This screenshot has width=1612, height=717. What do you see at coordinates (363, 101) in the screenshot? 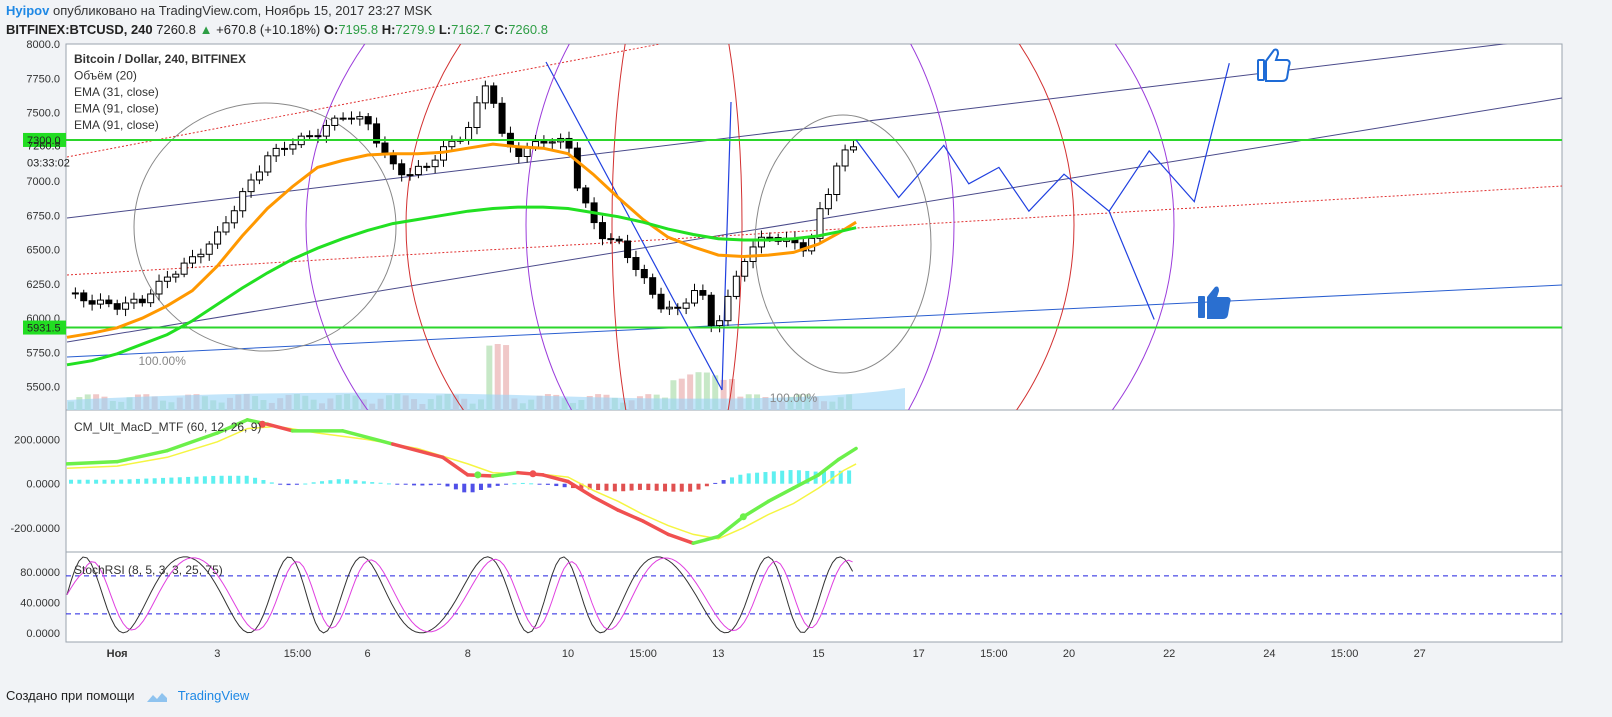
I see `red-dotted-line-upper` at bounding box center [363, 101].